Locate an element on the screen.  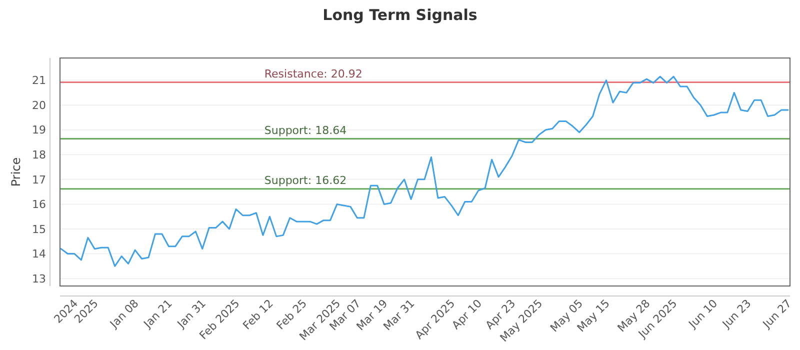
y-tick-label: 15 is located at coordinates (39, 229).